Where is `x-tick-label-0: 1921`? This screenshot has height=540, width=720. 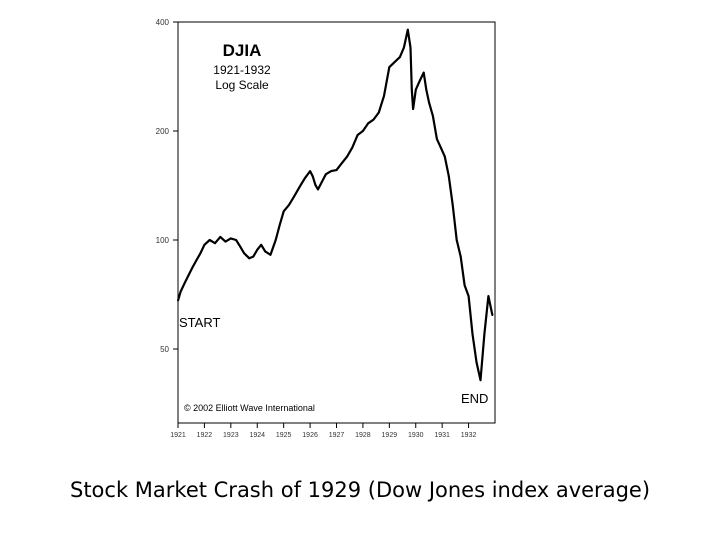 x-tick-label-0: 1921 is located at coordinates (178, 435).